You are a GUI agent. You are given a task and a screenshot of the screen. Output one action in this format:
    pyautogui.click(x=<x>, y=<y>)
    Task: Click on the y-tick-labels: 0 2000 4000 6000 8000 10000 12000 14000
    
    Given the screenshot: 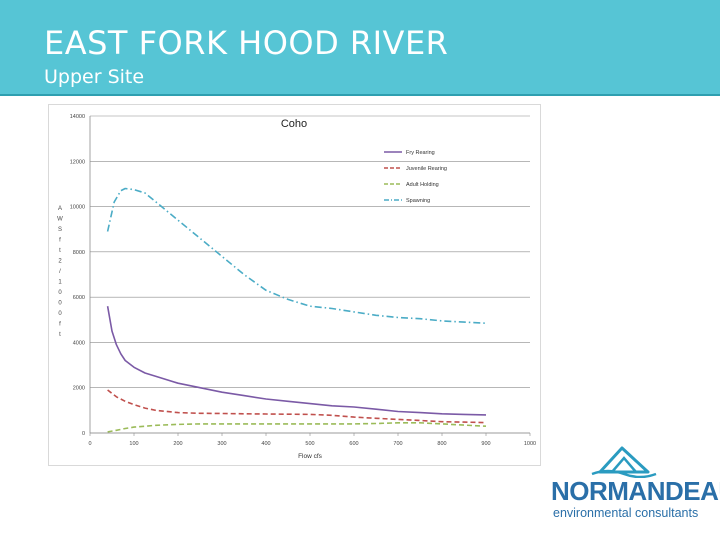 What is the action you would take?
    pyautogui.click(x=77, y=275)
    